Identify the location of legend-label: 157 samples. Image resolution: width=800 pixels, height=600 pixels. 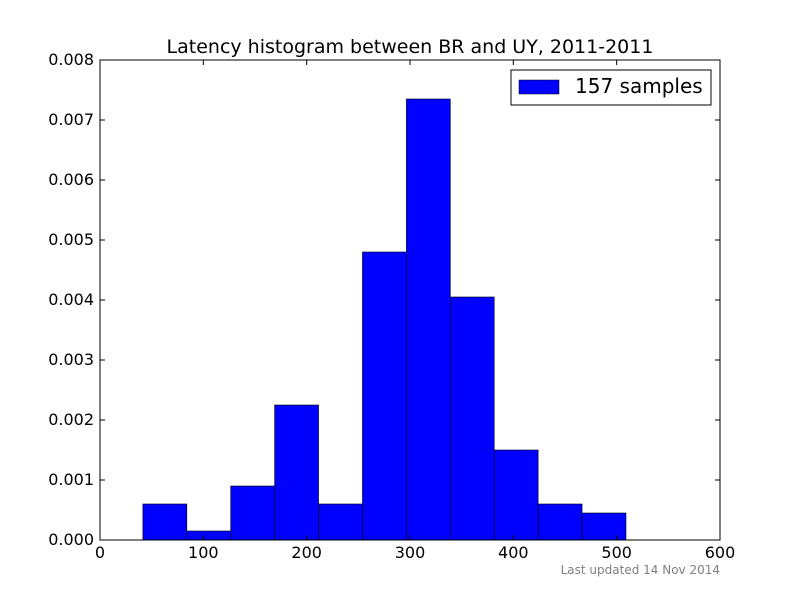
(639, 86).